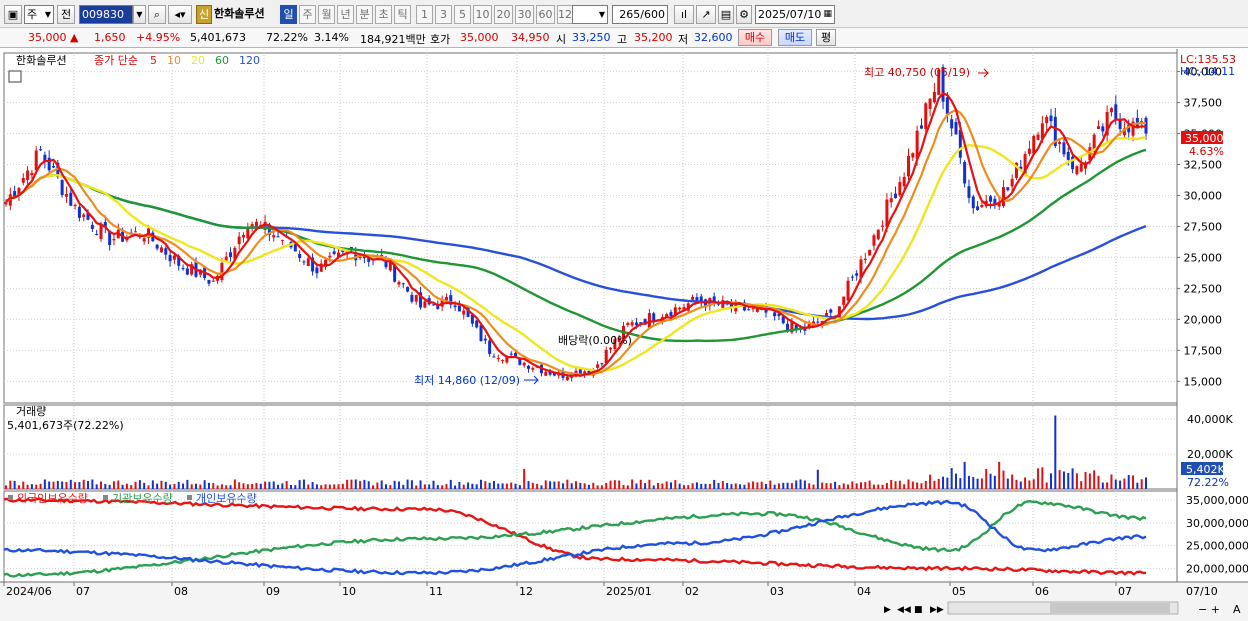 Image resolution: width=1248 pixels, height=621 pixels. I want to click on buy-button: 매수, so click(755, 37).